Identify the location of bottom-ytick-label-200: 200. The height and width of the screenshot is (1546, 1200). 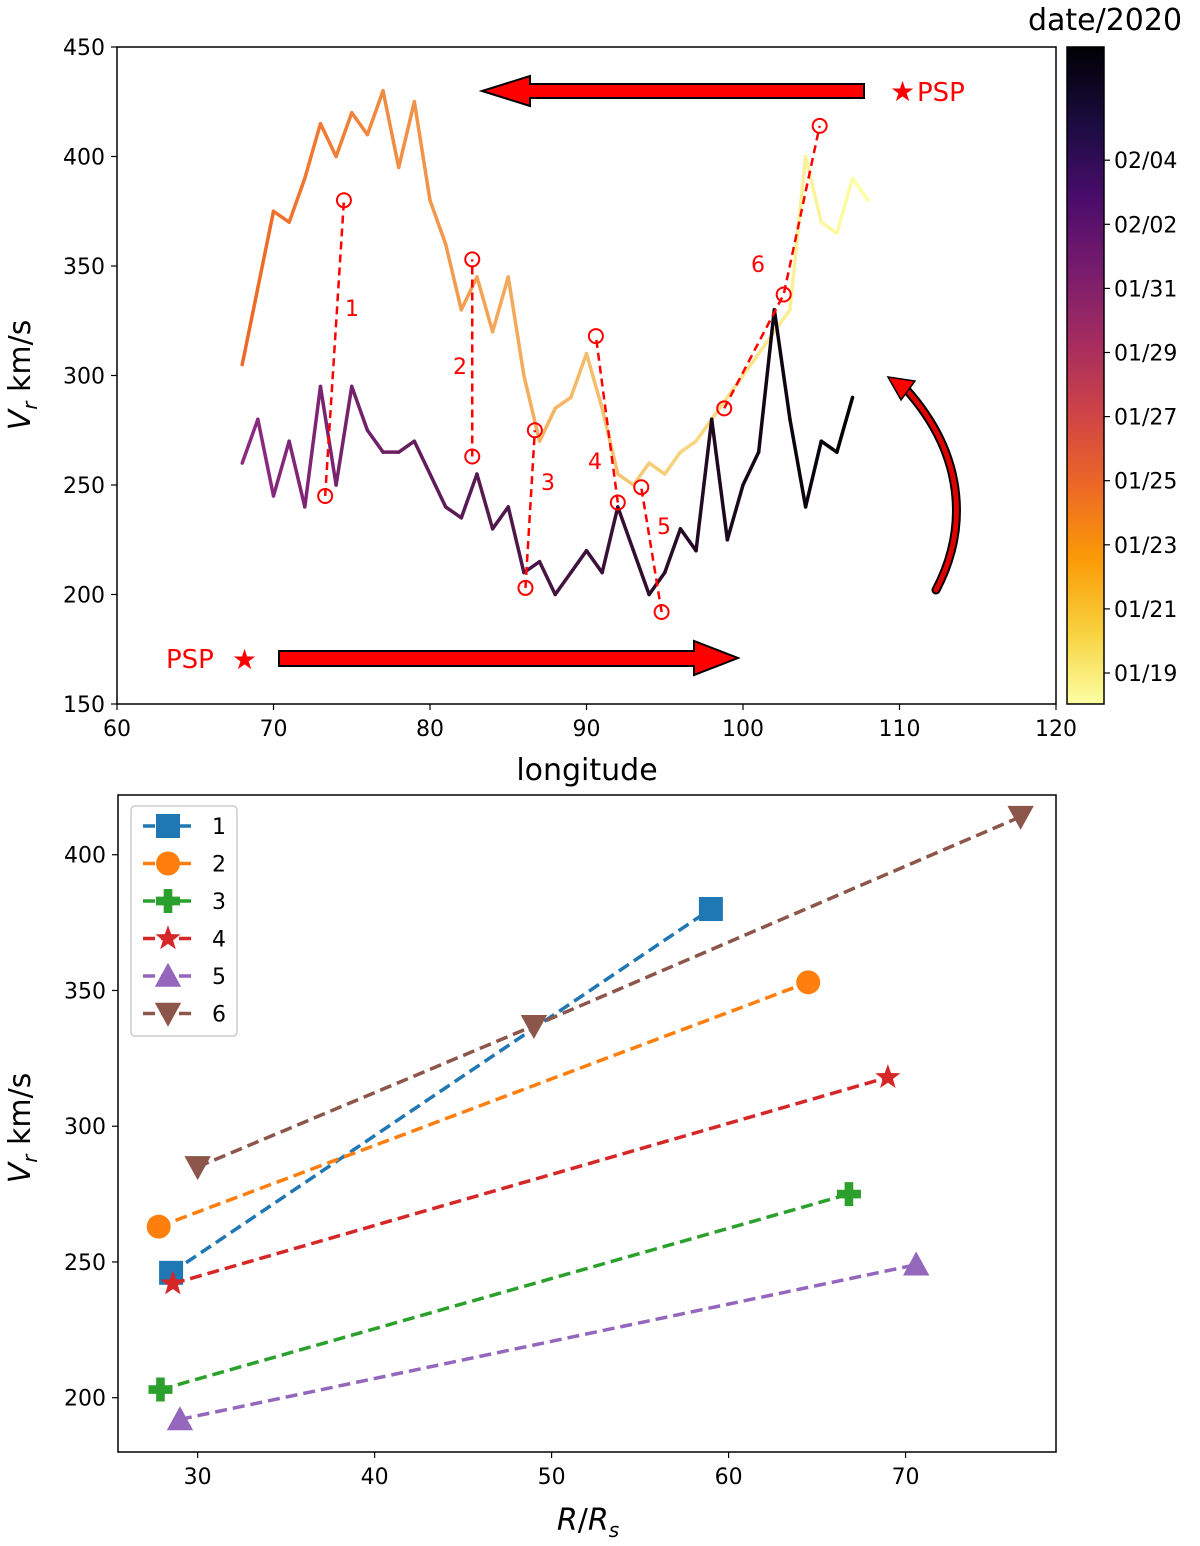
(85, 1399).